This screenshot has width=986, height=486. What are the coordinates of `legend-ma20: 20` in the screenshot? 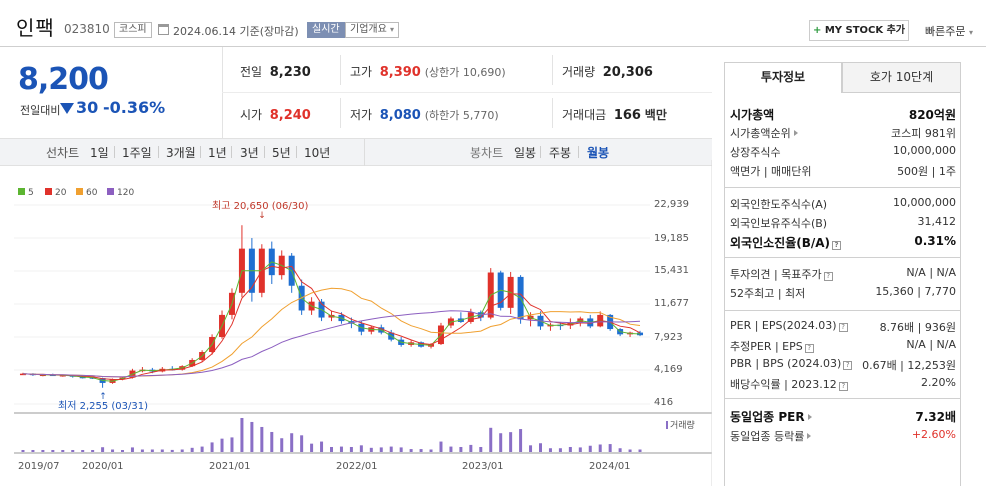 It's located at (55, 193).